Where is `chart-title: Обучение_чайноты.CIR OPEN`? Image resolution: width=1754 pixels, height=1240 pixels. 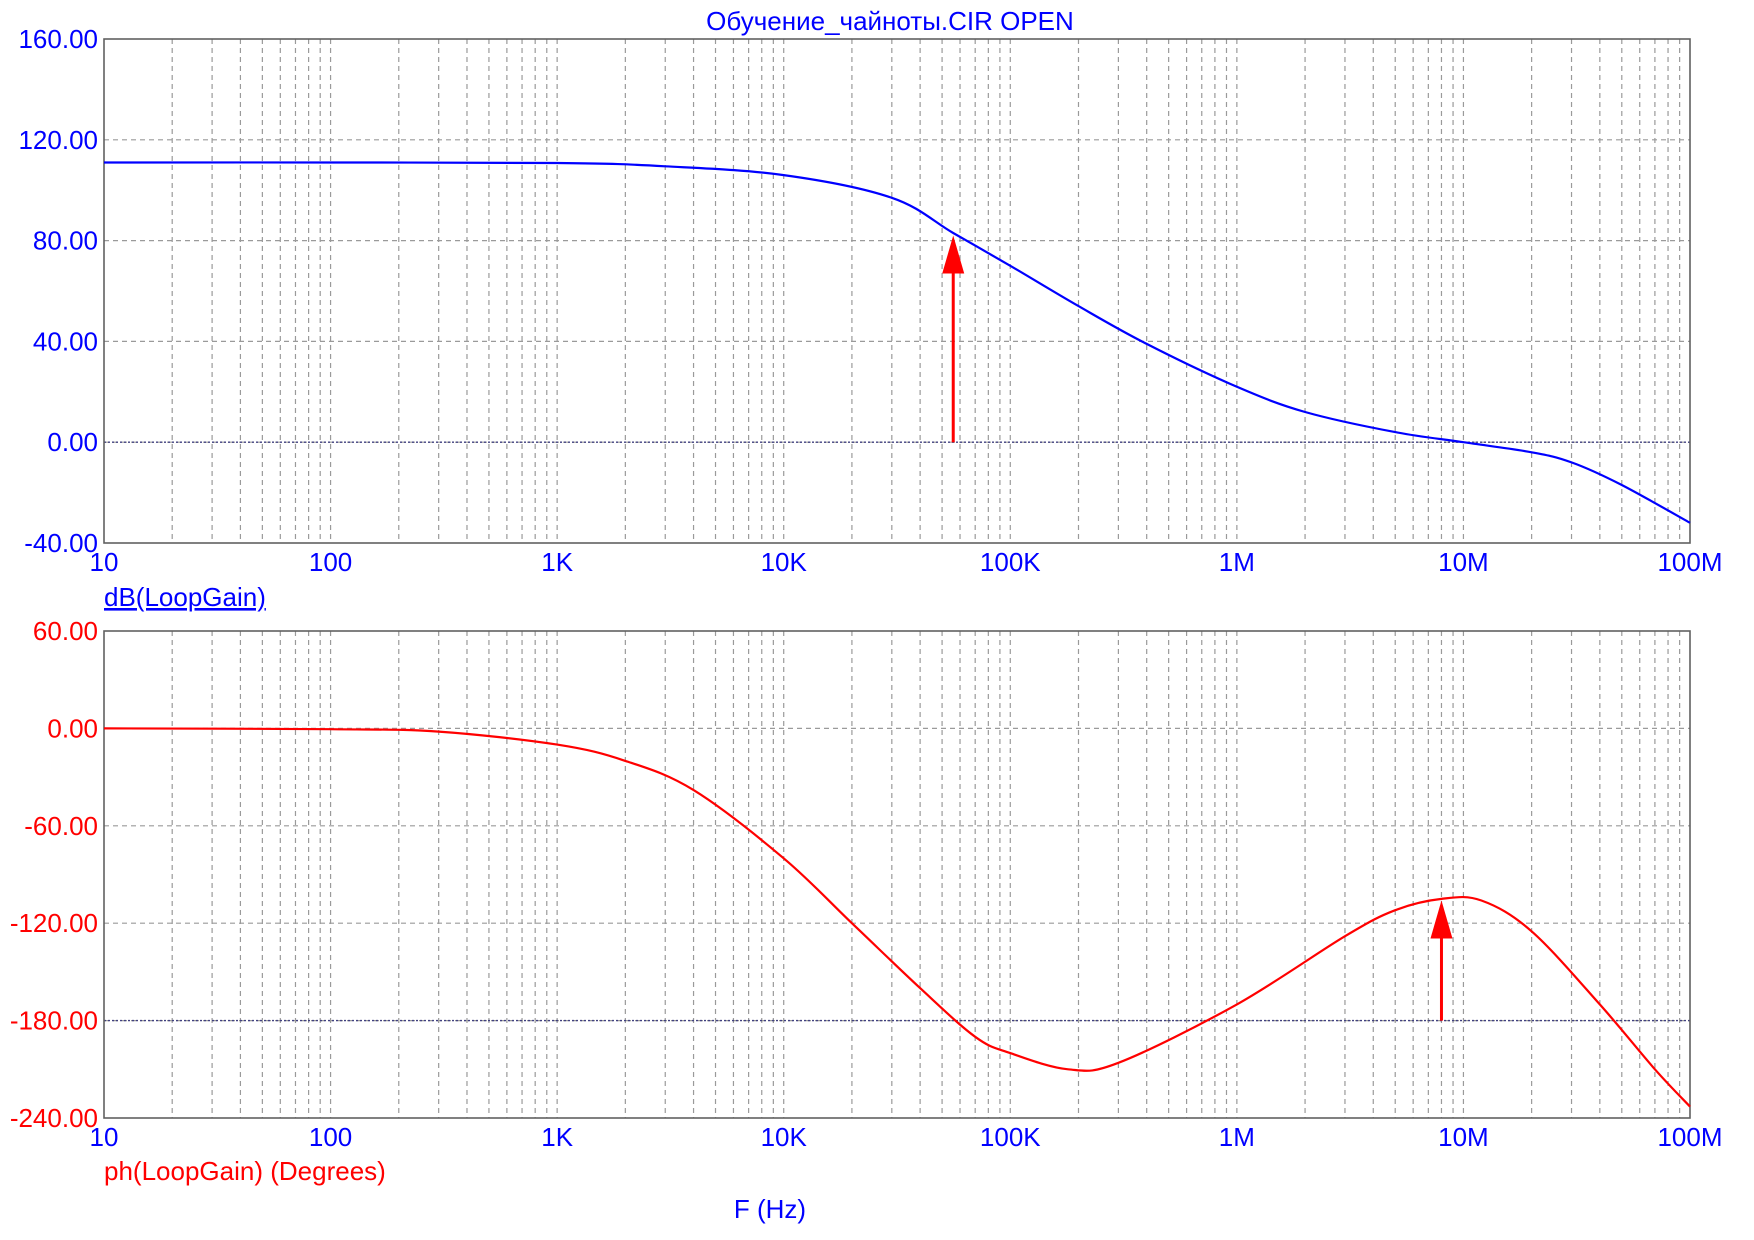
chart-title: Обучение_чайноты.CIR OPEN is located at coordinates (890, 21).